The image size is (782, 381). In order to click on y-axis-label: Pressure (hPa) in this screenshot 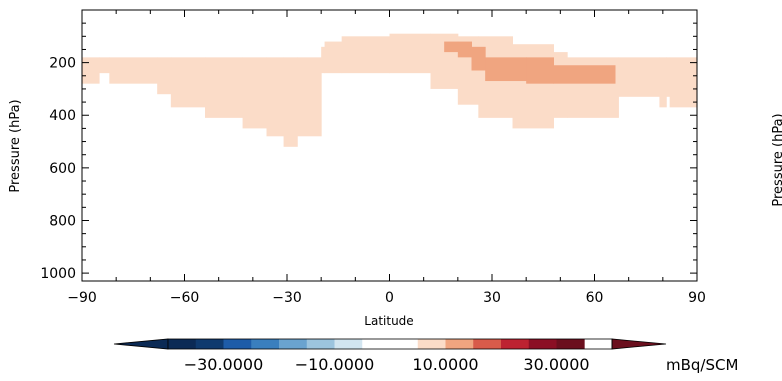, I will do `click(15, 145)`.